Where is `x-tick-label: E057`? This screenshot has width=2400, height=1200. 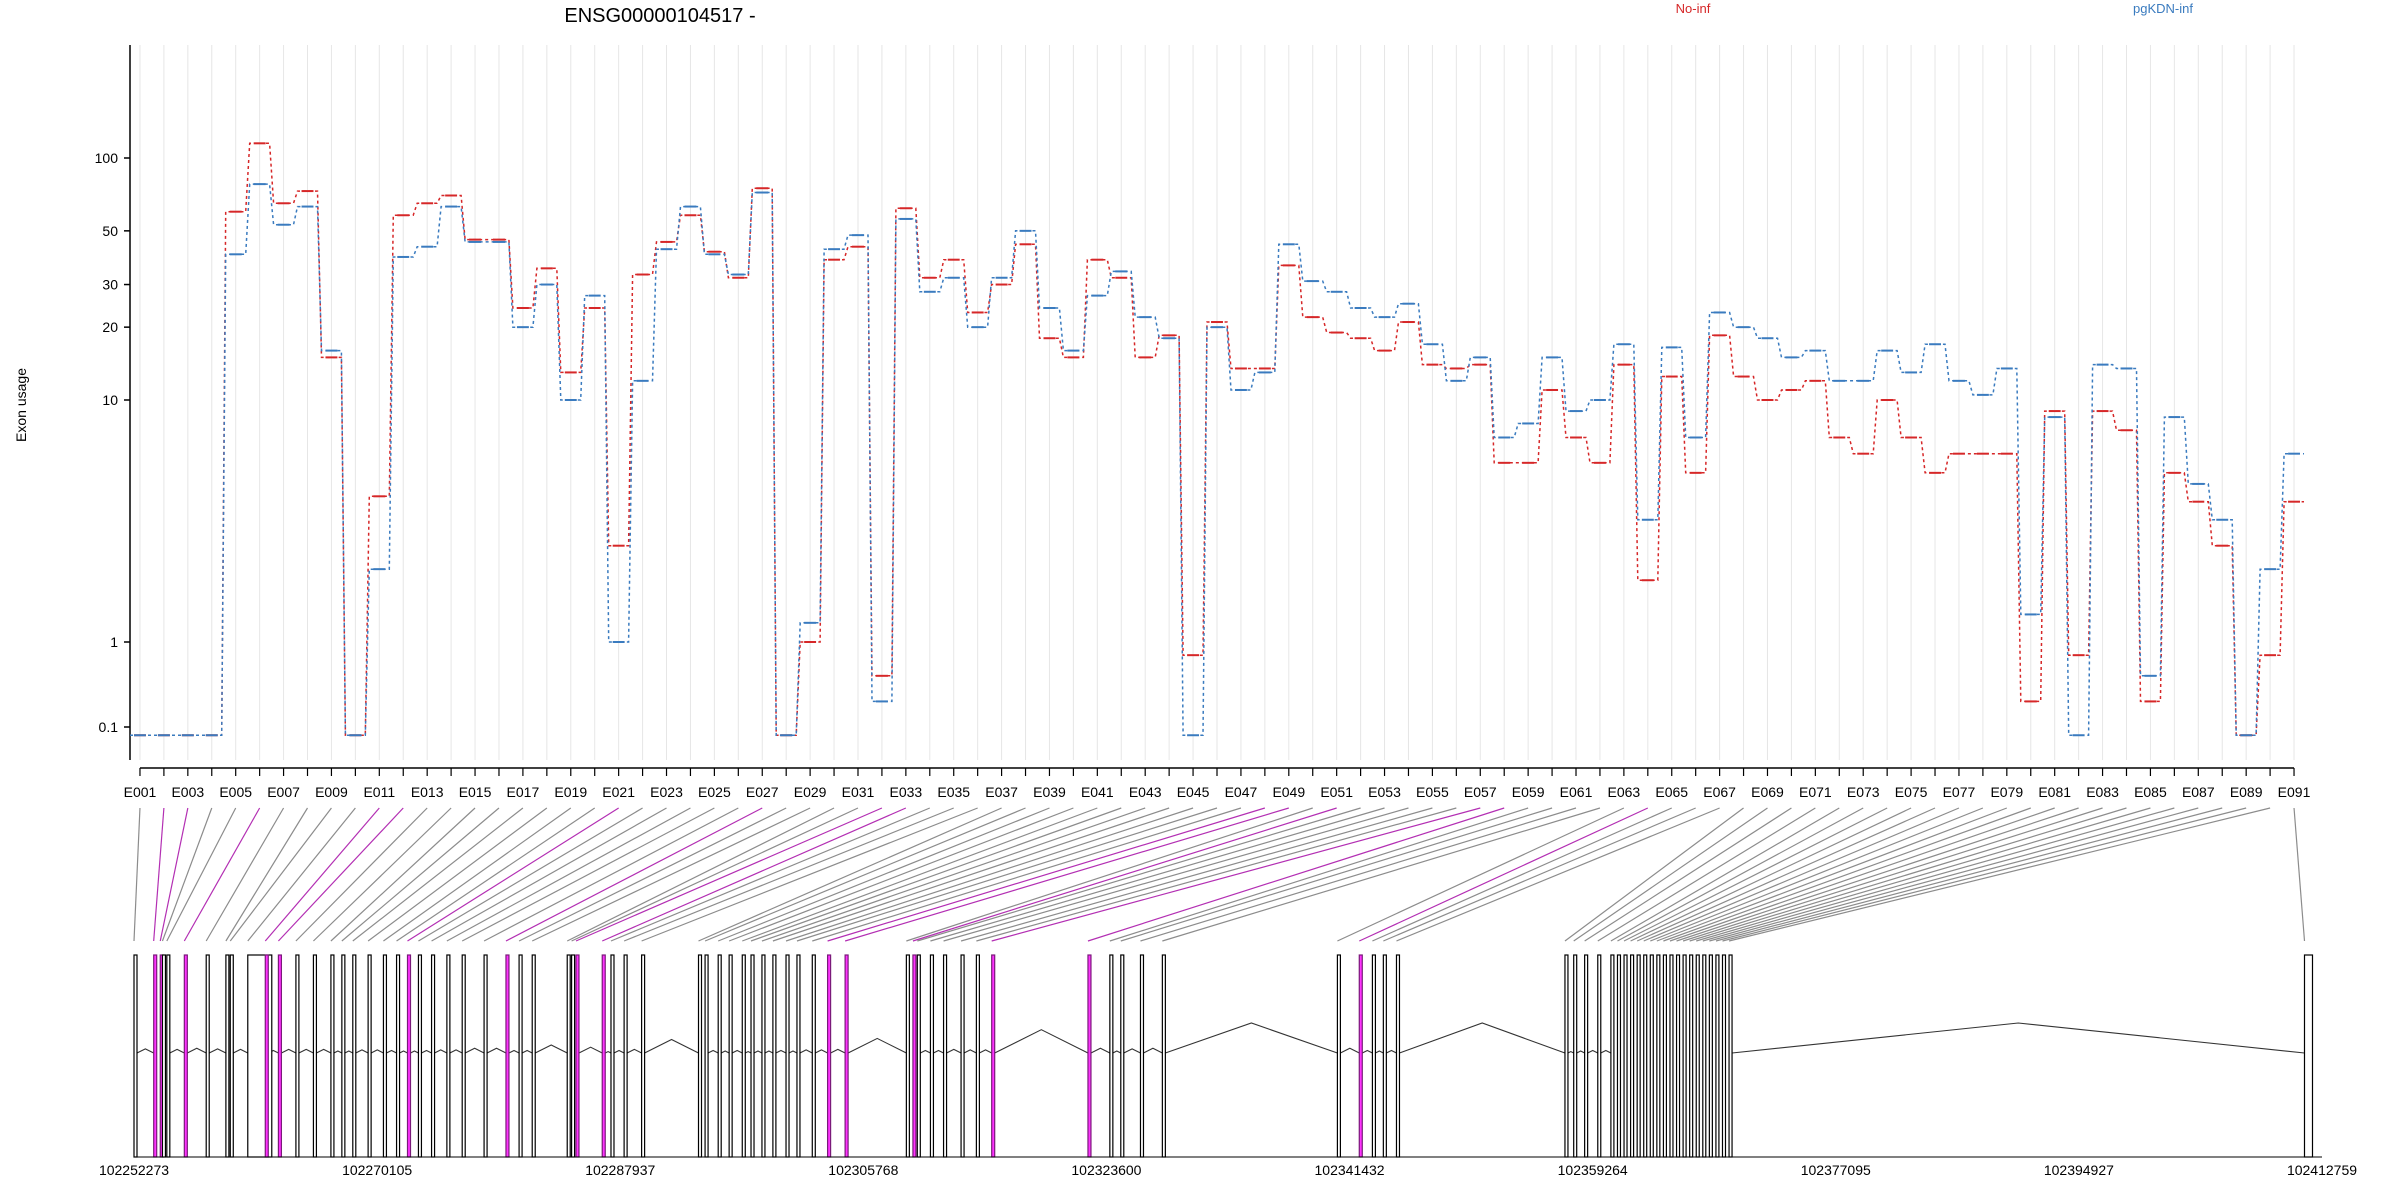
x-tick-label: E057 is located at coordinates (1480, 792).